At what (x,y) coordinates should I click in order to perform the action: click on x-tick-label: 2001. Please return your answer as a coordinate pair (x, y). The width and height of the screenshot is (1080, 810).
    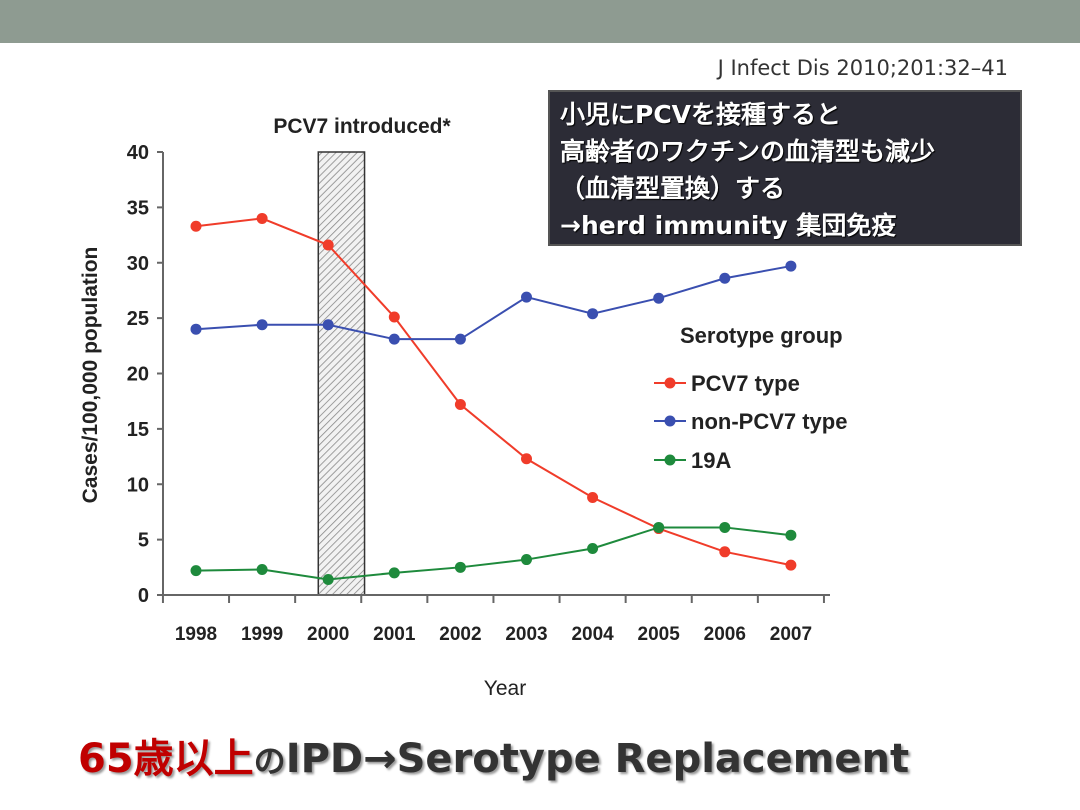
    Looking at the image, I should click on (394, 634).